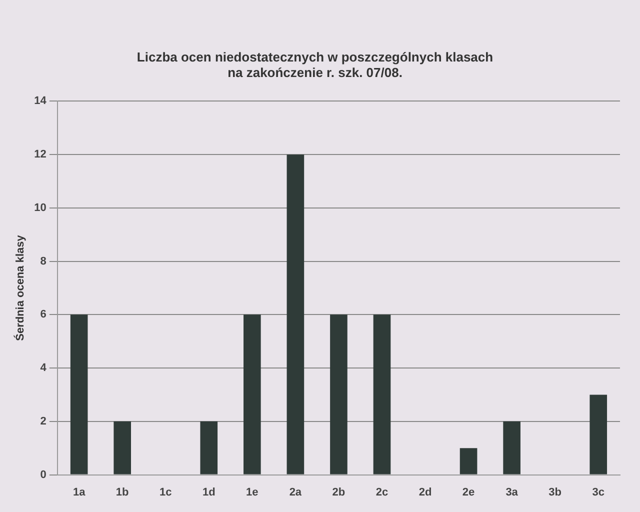 The height and width of the screenshot is (512, 640). I want to click on x-tick-label: 2a, so click(295, 492).